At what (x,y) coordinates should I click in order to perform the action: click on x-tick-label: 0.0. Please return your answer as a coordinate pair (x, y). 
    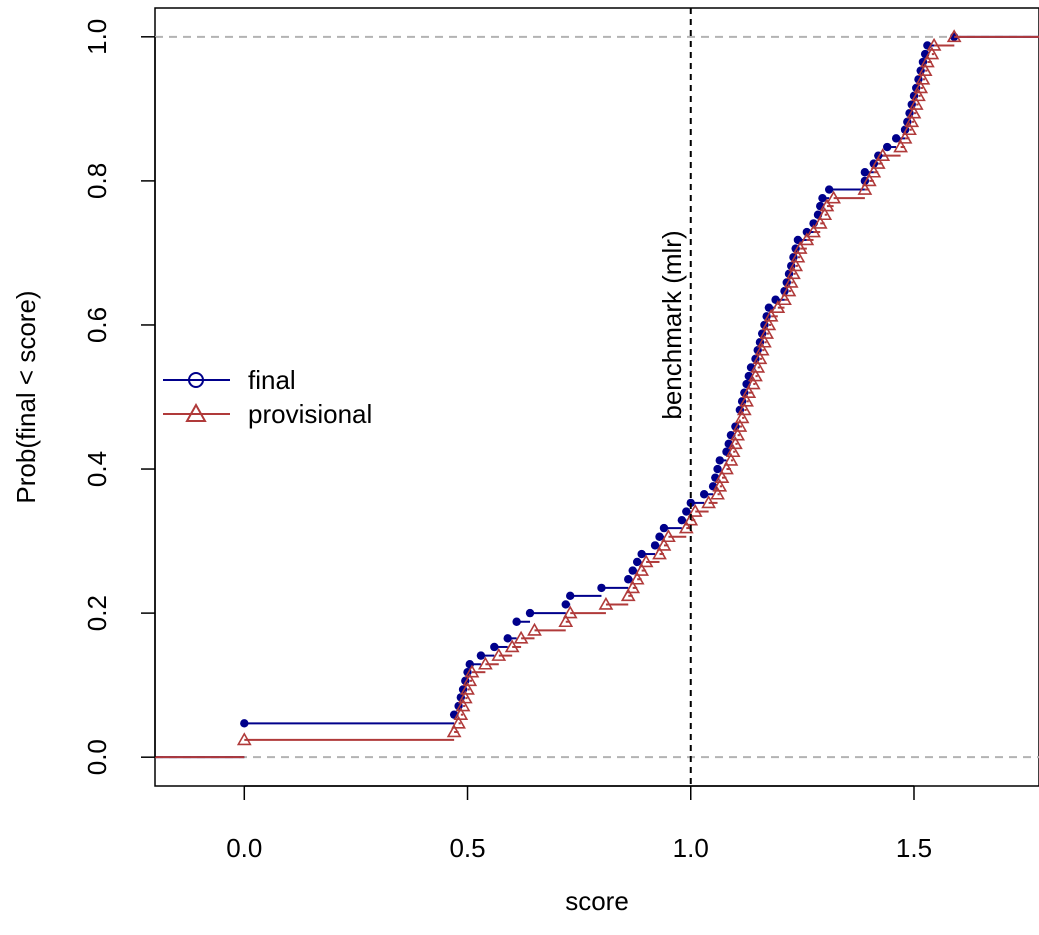
    Looking at the image, I should click on (244, 848).